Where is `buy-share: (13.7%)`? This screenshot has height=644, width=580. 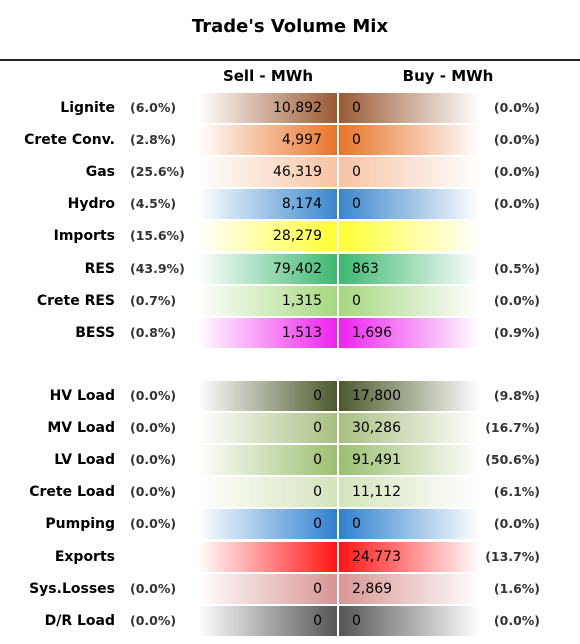 buy-share: (13.7%) is located at coordinates (512, 556).